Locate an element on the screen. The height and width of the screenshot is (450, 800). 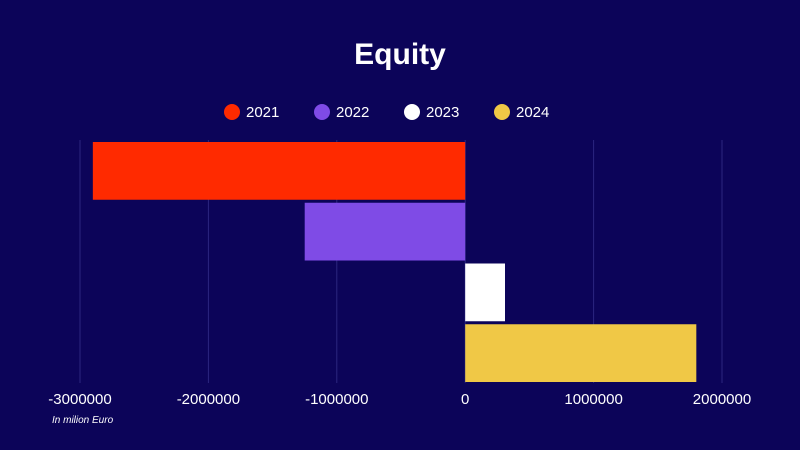
legend-marker-2021 is located at coordinates (232, 112).